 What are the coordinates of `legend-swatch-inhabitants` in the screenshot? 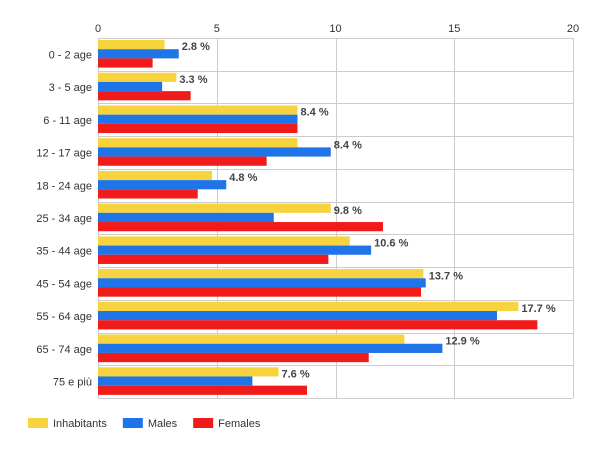 It's located at (38, 423).